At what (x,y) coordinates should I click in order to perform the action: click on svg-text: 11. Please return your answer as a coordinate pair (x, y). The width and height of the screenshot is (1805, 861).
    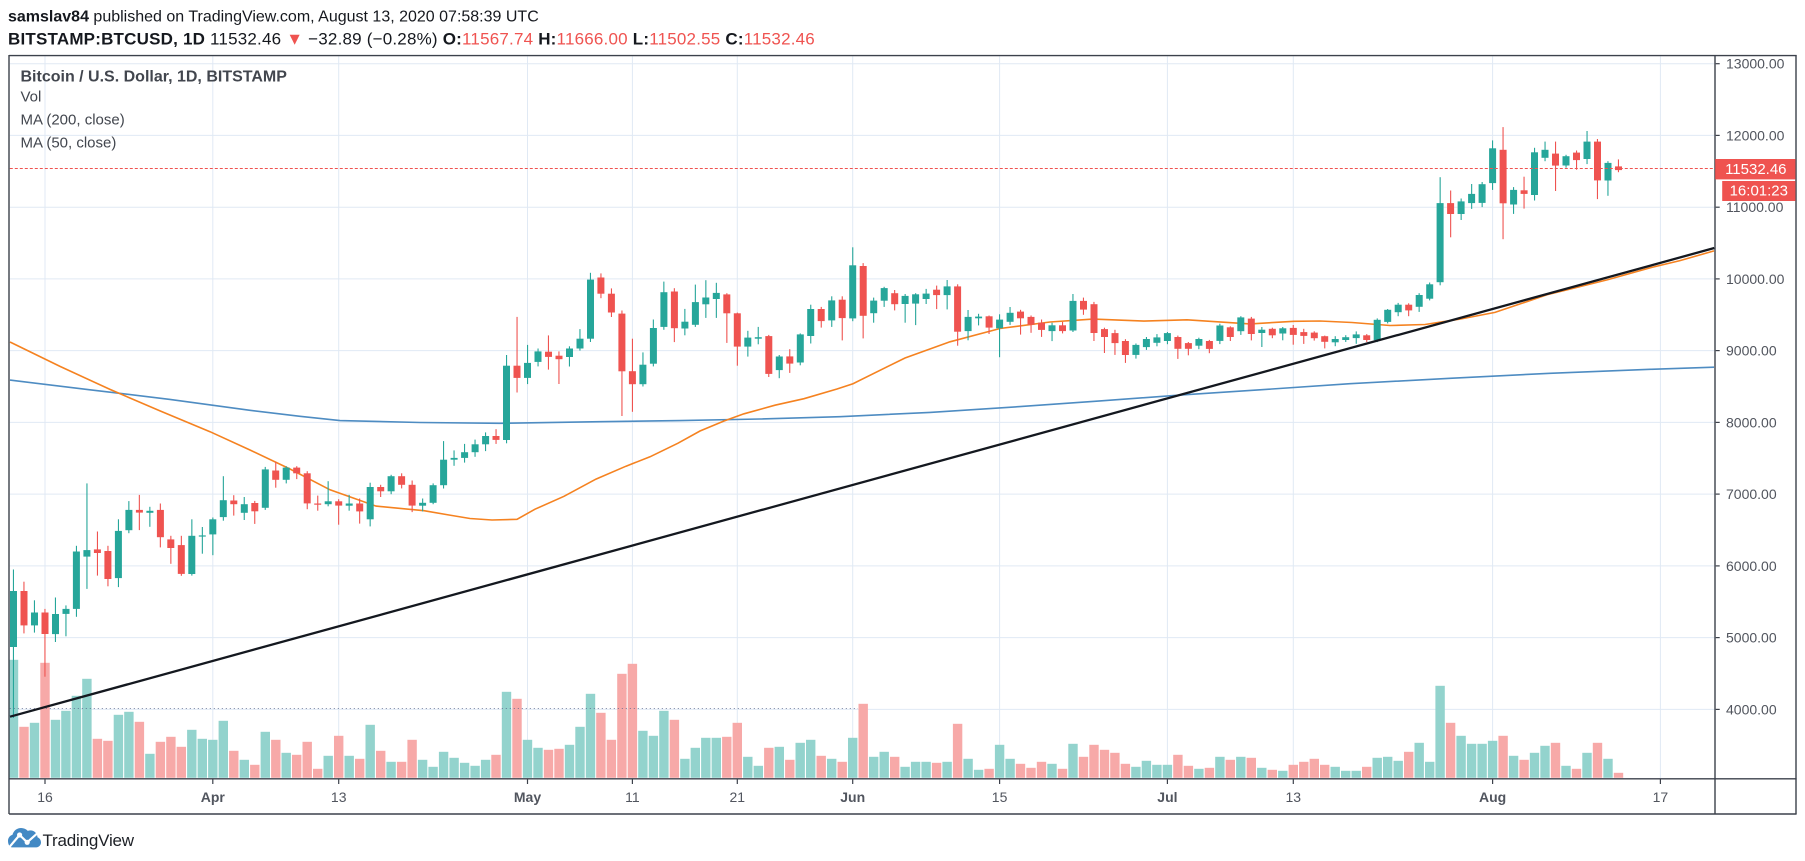
    Looking at the image, I should click on (632, 797).